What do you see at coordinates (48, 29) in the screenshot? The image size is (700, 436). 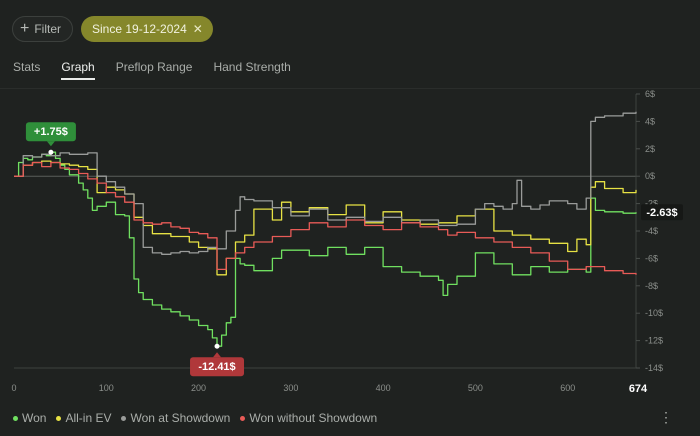 I see `filter-button-label: Filter` at bounding box center [48, 29].